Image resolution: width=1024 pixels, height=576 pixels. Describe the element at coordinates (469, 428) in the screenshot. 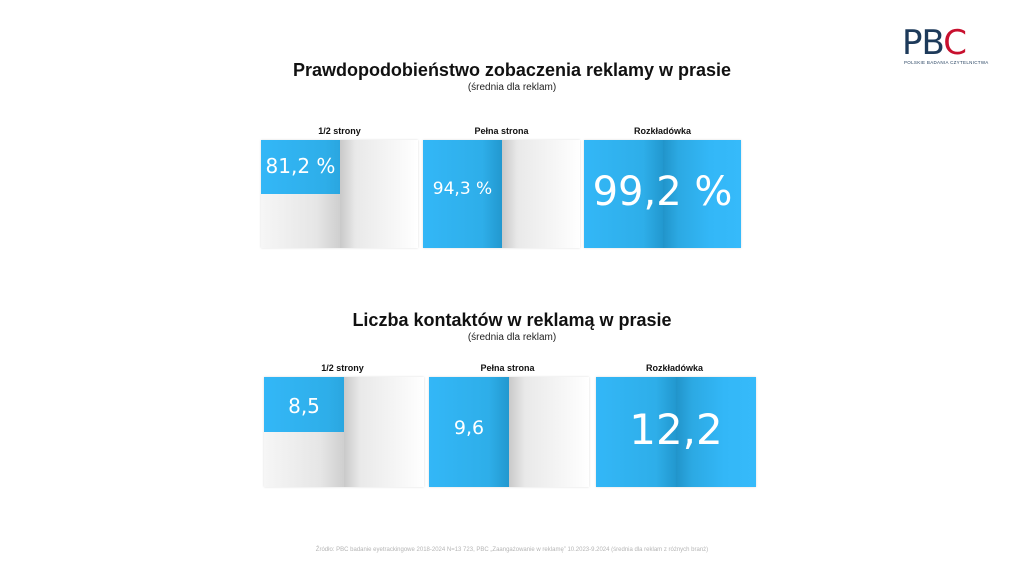

I see `s2-value-full: 9,6` at that location.